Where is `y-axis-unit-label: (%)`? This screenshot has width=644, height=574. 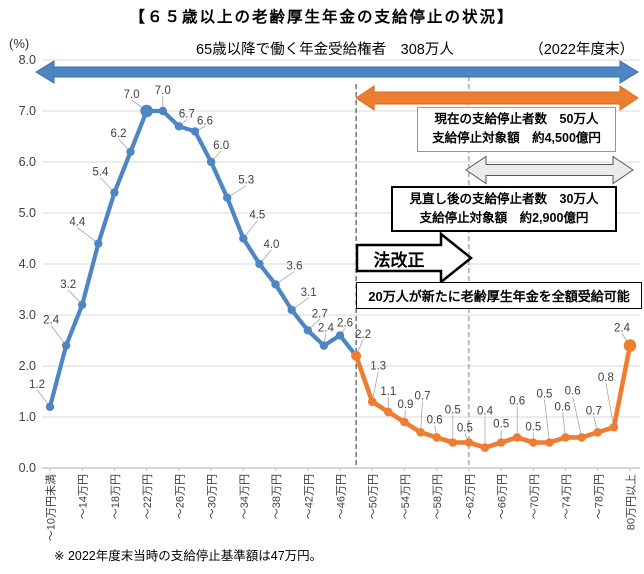
y-axis-unit-label: (%) is located at coordinates (19, 43).